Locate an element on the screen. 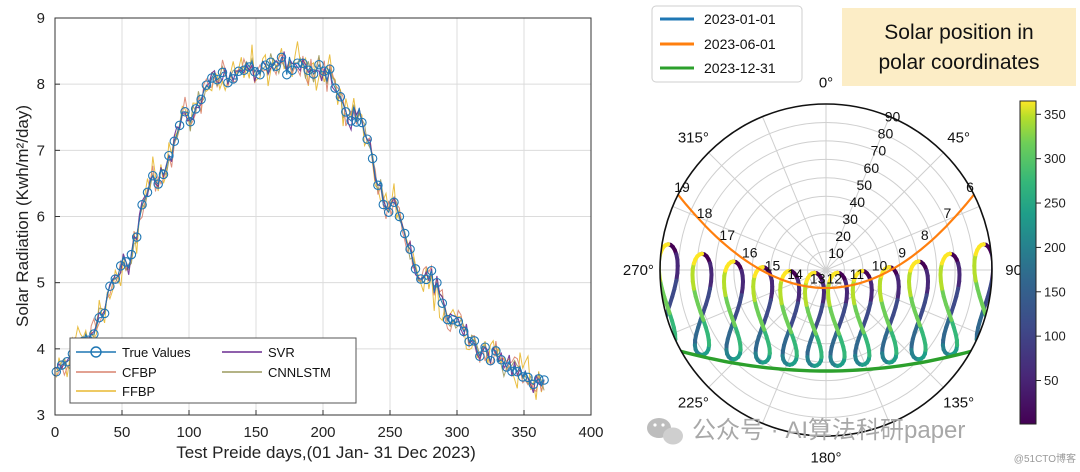  polar-legend: 2023-01-01 2023-06-01 2023-12-31 is located at coordinates (727, 44).